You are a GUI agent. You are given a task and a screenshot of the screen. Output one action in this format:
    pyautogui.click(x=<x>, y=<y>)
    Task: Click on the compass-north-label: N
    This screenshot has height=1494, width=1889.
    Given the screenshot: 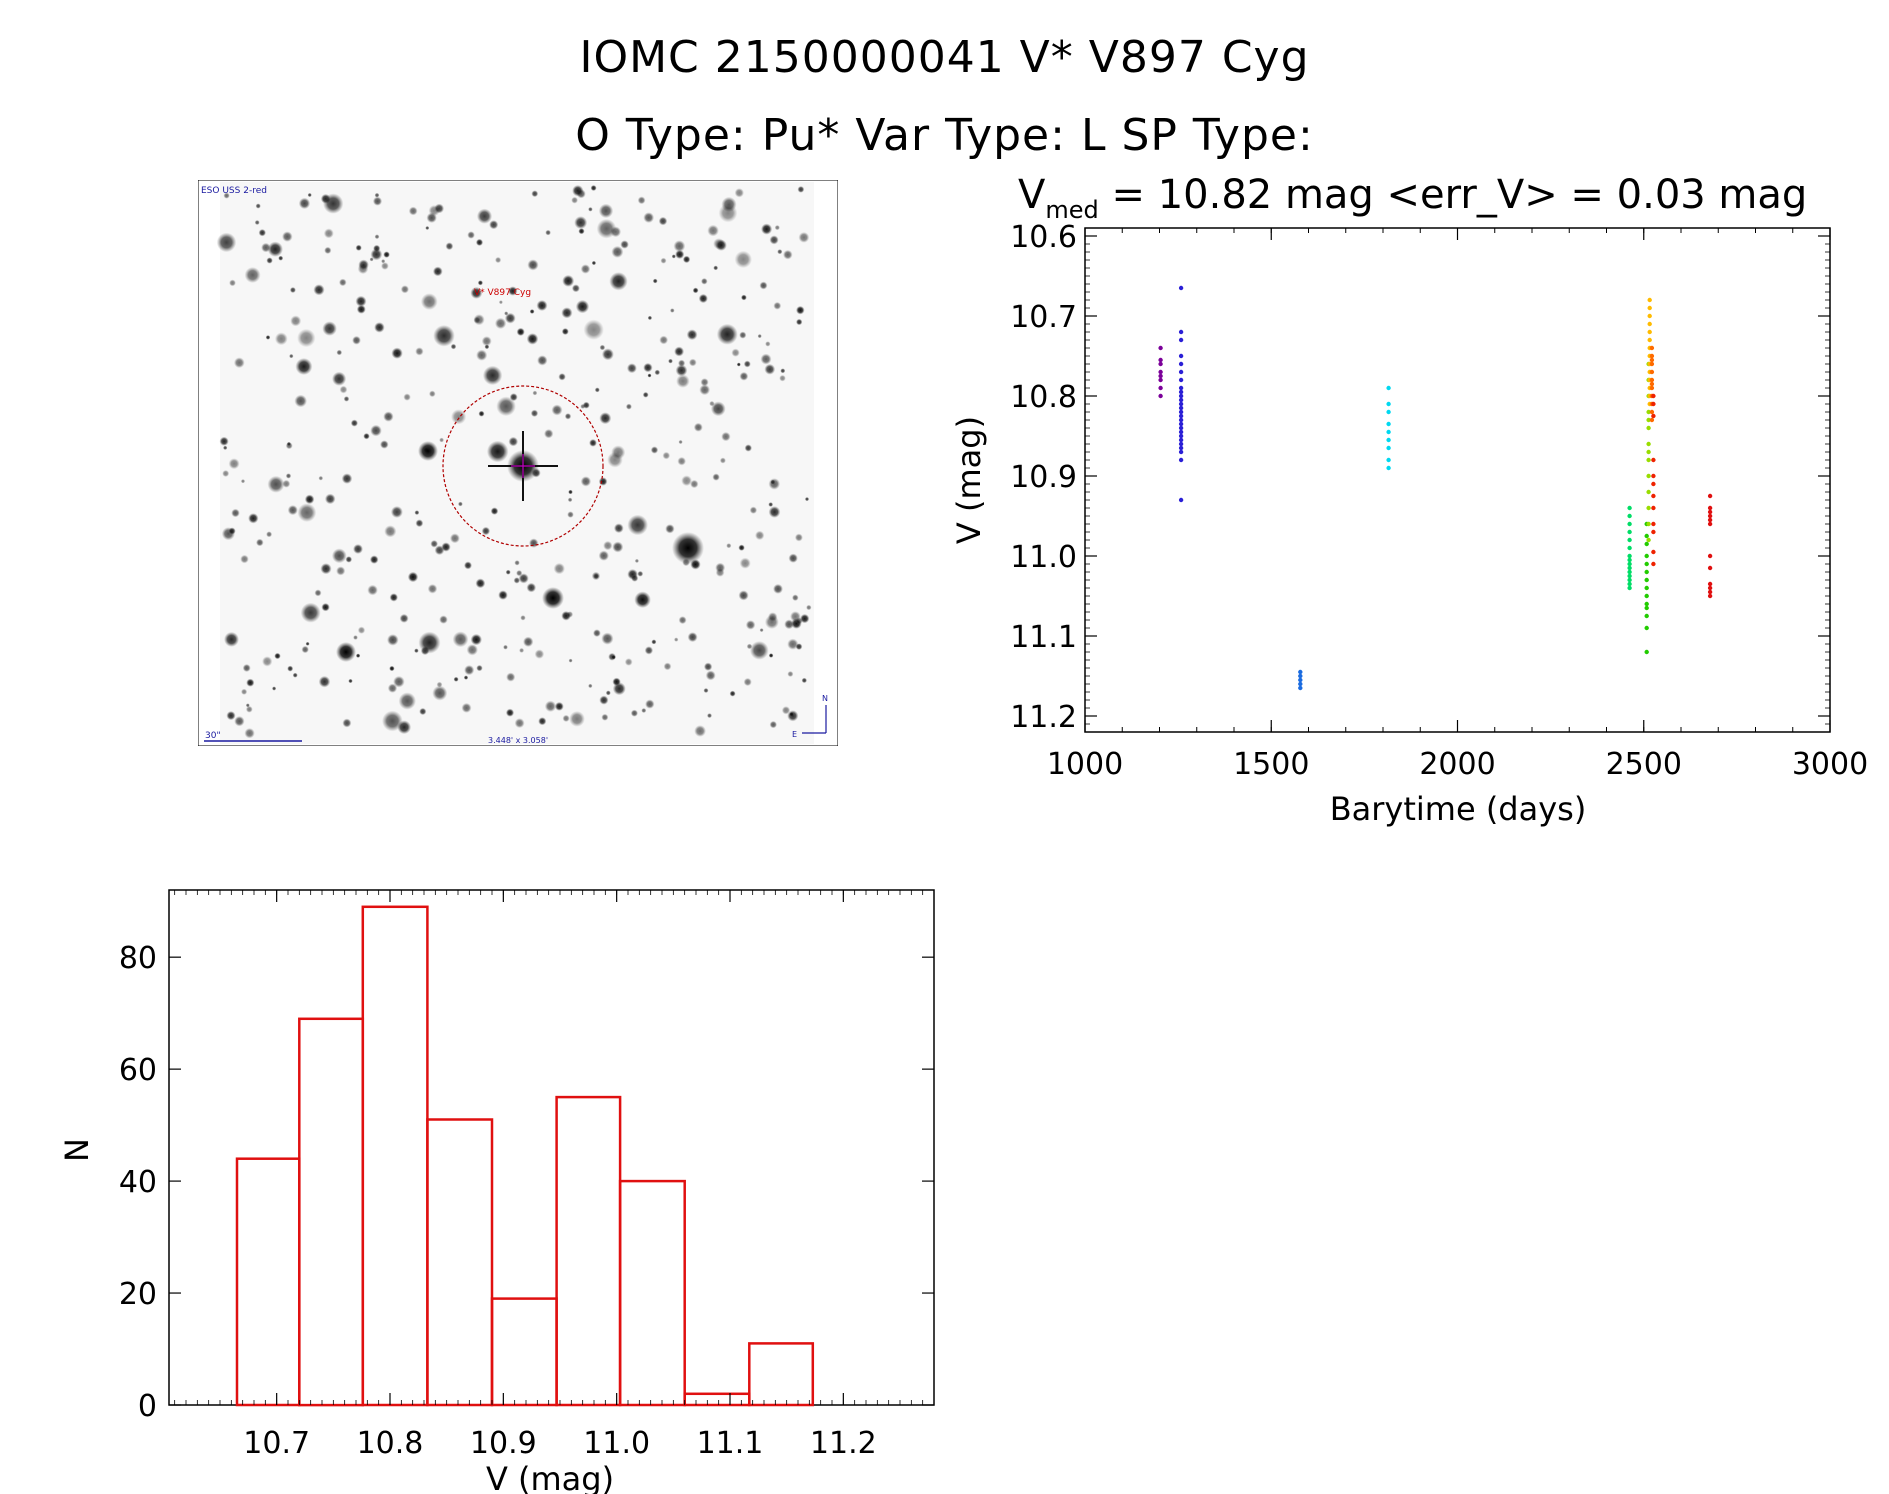 What is the action you would take?
    pyautogui.click(x=825, y=698)
    